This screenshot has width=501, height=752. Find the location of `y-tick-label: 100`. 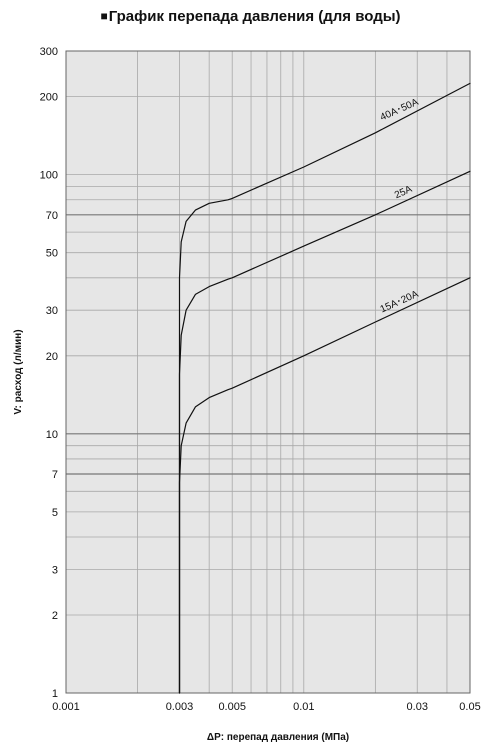

y-tick-label: 100 is located at coordinates (49, 176).